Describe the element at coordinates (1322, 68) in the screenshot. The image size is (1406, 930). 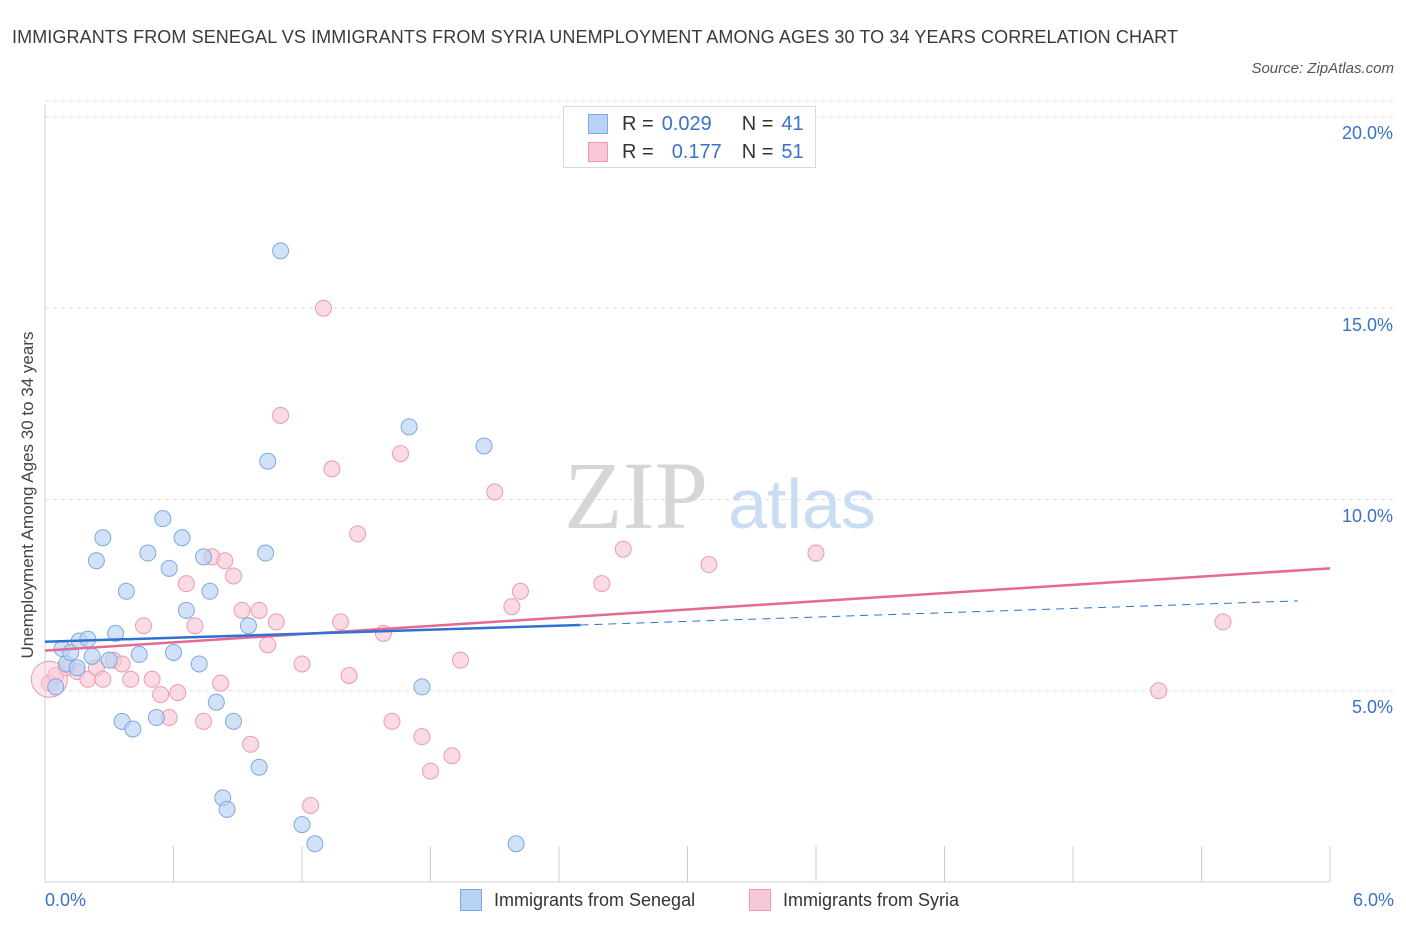
I see `source-label: Source: ZipAtlas.com` at that location.